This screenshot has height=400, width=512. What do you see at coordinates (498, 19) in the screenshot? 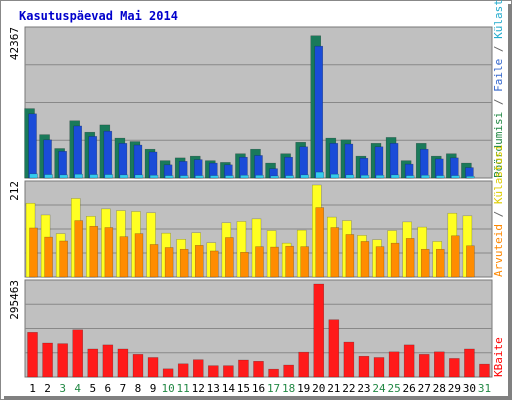
I see `legend-top-part-4: Külastusi` at bounding box center [498, 19].